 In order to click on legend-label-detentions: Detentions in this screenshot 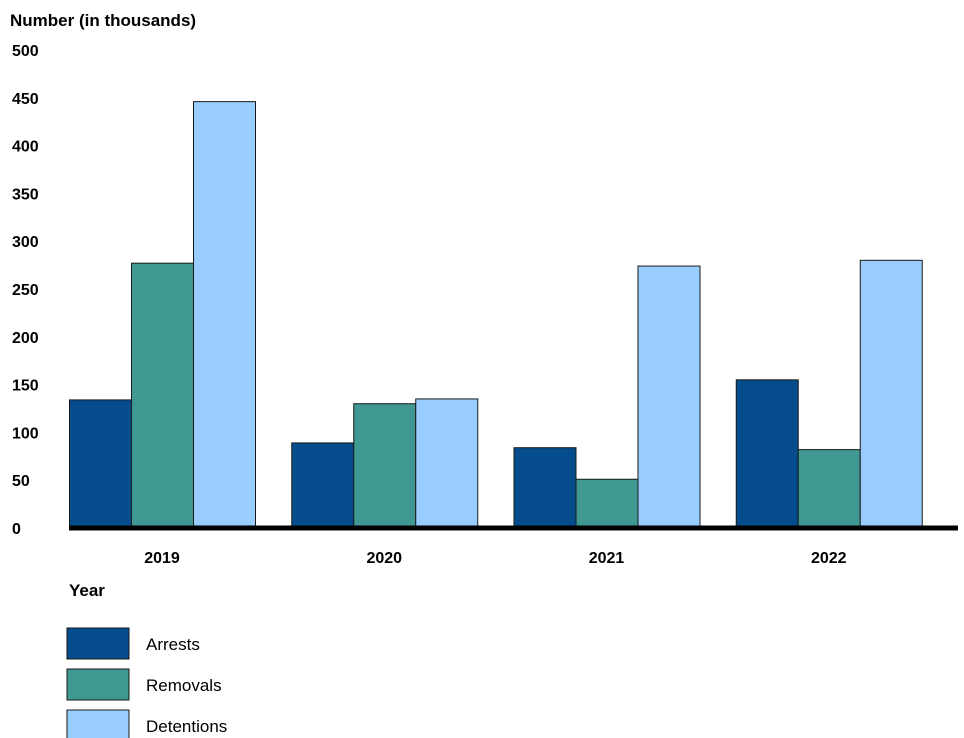, I will do `click(186, 726)`.